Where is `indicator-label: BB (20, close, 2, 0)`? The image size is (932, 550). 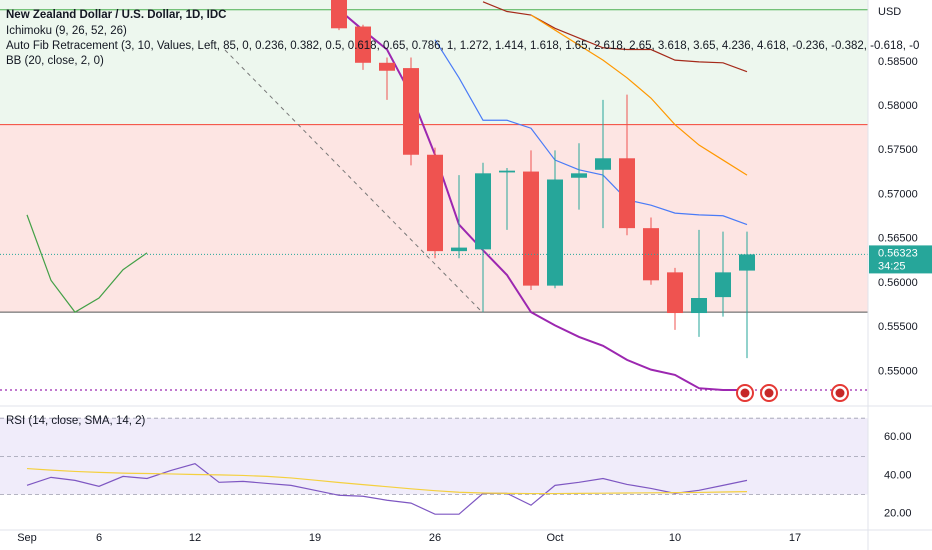 indicator-label: BB (20, close, 2, 0) is located at coordinates (55, 61).